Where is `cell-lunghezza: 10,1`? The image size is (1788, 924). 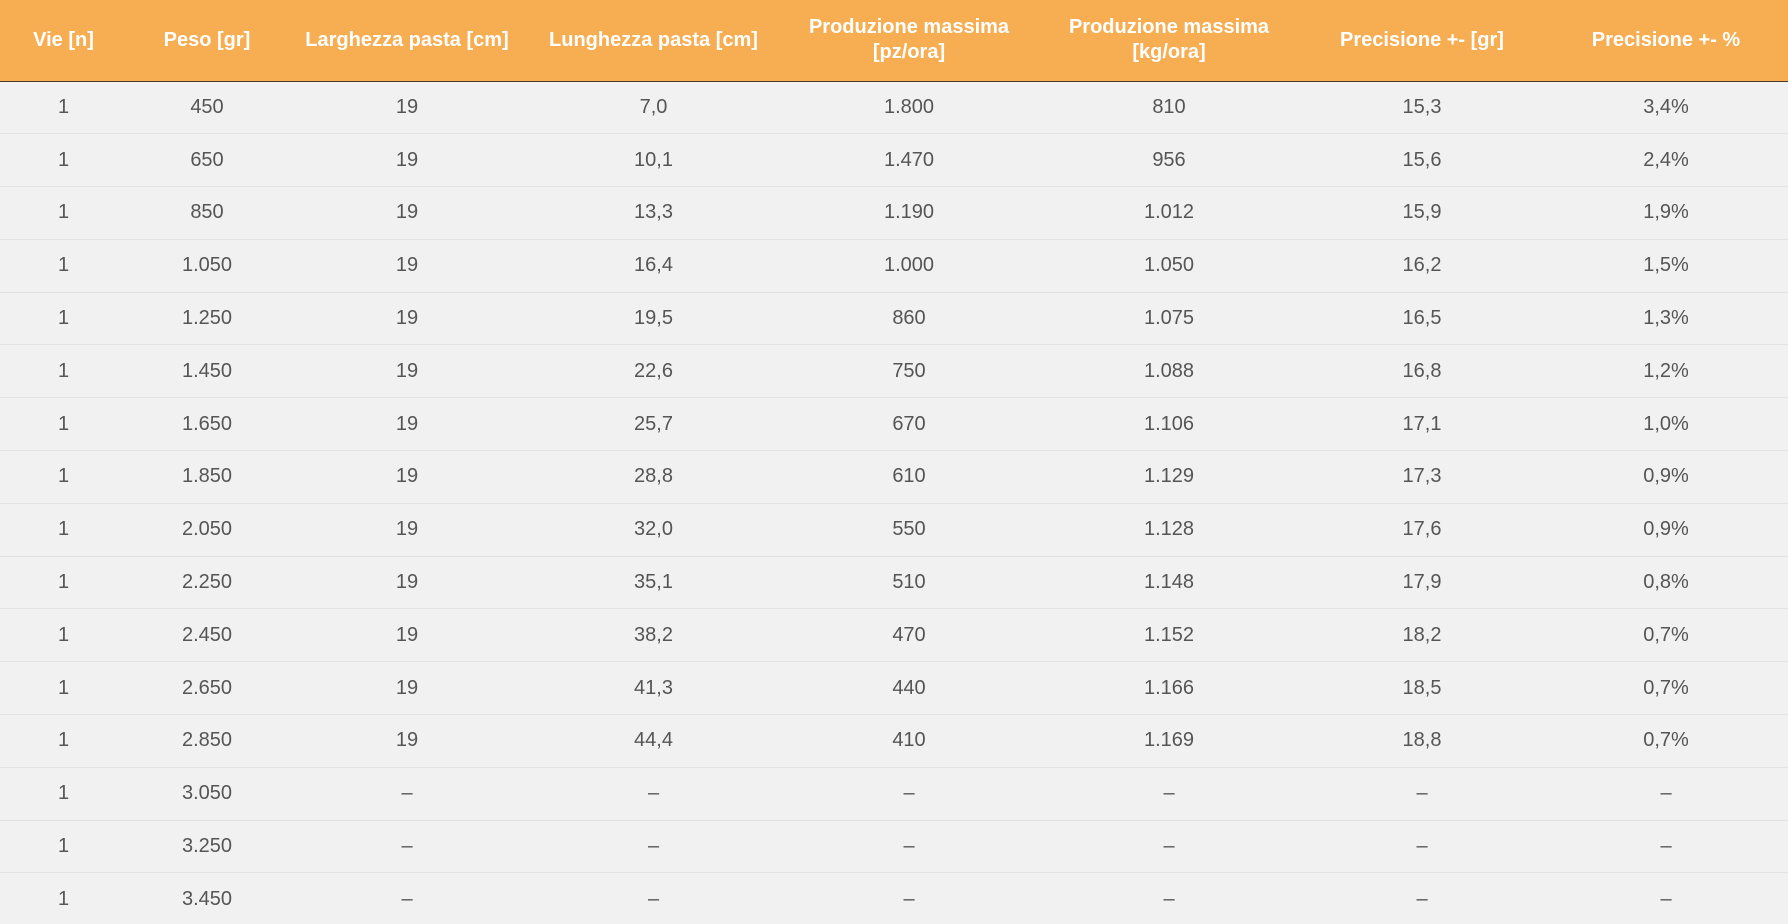
cell-lunghezza: 10,1 is located at coordinates (653, 160).